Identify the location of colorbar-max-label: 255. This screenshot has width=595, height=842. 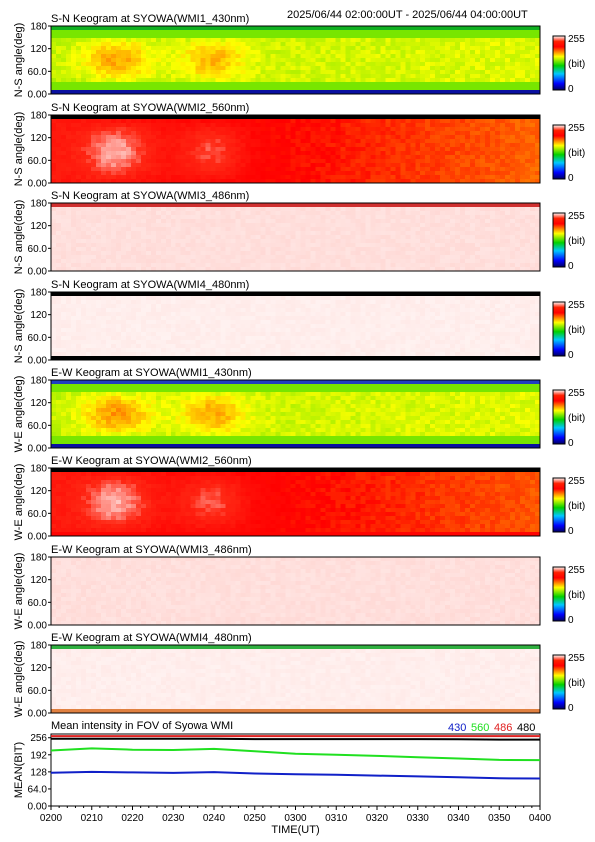
(576, 39).